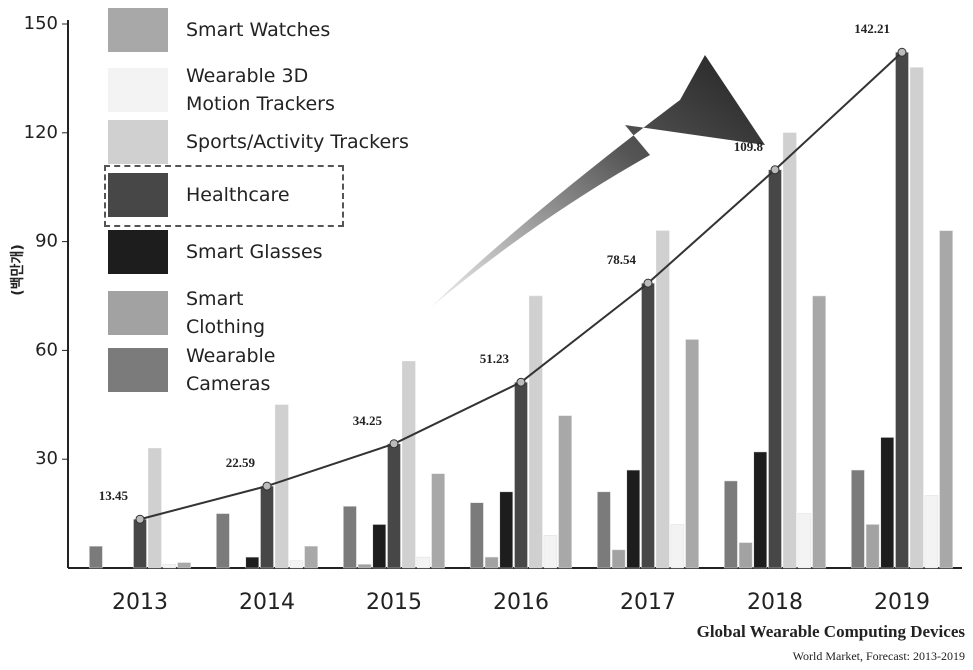  What do you see at coordinates (140, 602) in the screenshot?
I see `x-tick-label: 2013` at bounding box center [140, 602].